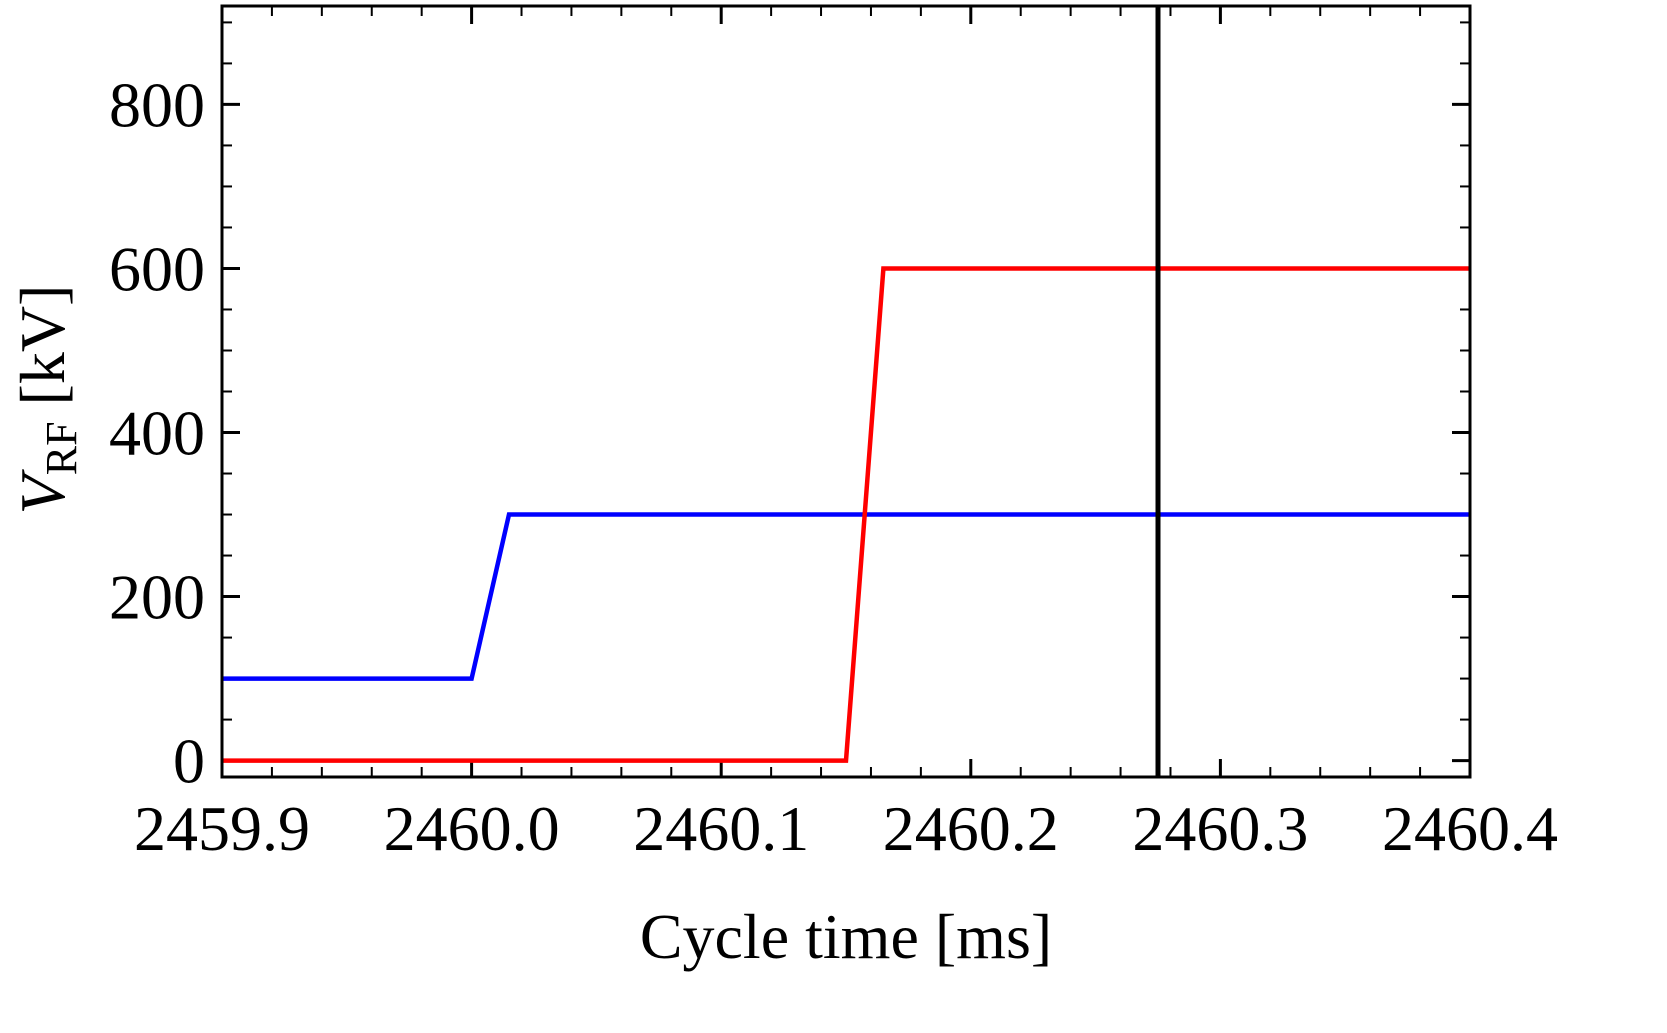  I want to click on y-tick-label: 0, so click(189, 761).